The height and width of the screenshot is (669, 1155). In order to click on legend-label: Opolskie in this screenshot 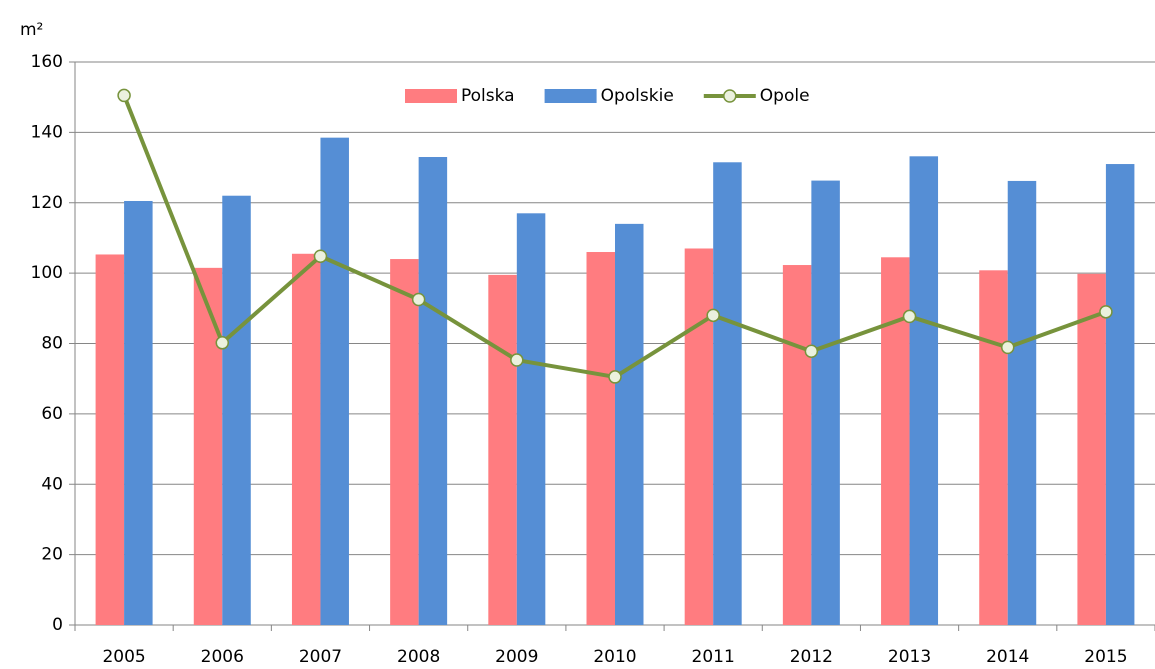, I will do `click(637, 96)`.